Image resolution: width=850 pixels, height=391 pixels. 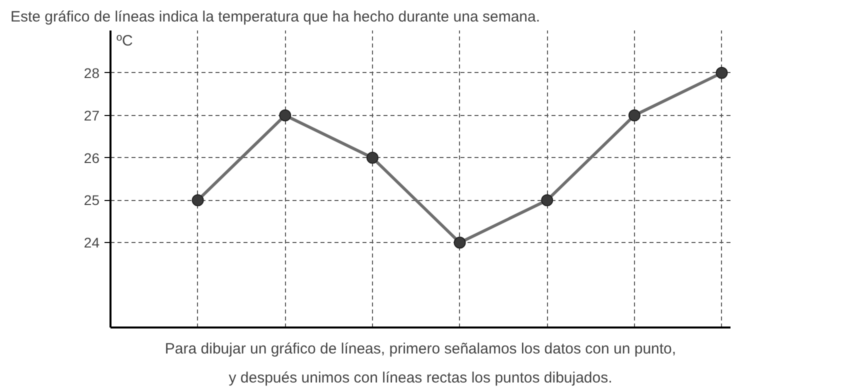 What do you see at coordinates (275, 17) in the screenshot?
I see `chart-title: Este gráfico de líneas indica la temperatura que ha hecho durante una semana.` at bounding box center [275, 17].